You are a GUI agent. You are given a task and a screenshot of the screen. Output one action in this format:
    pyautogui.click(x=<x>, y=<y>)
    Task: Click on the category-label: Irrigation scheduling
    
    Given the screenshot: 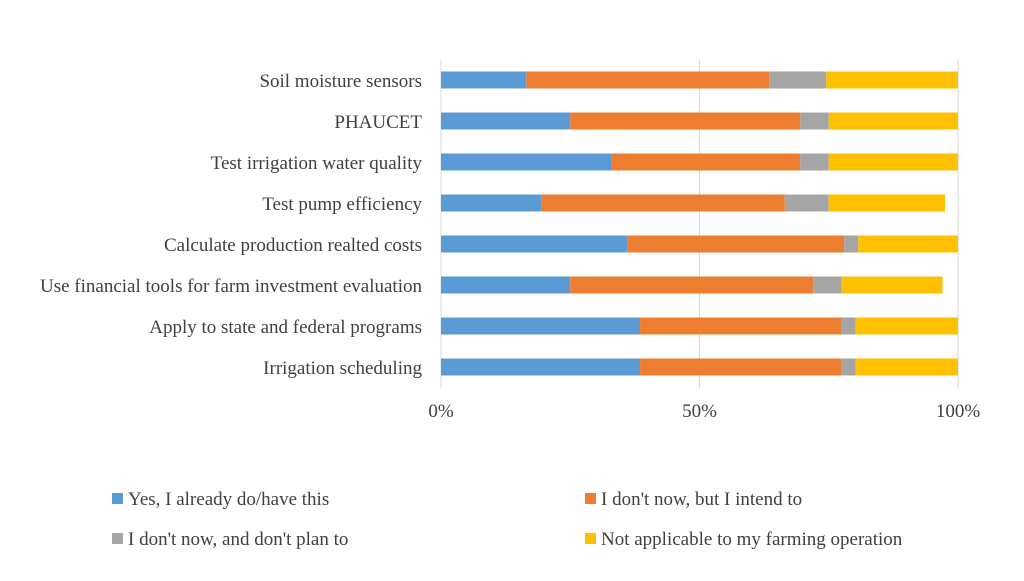 What is the action you would take?
    pyautogui.click(x=342, y=368)
    